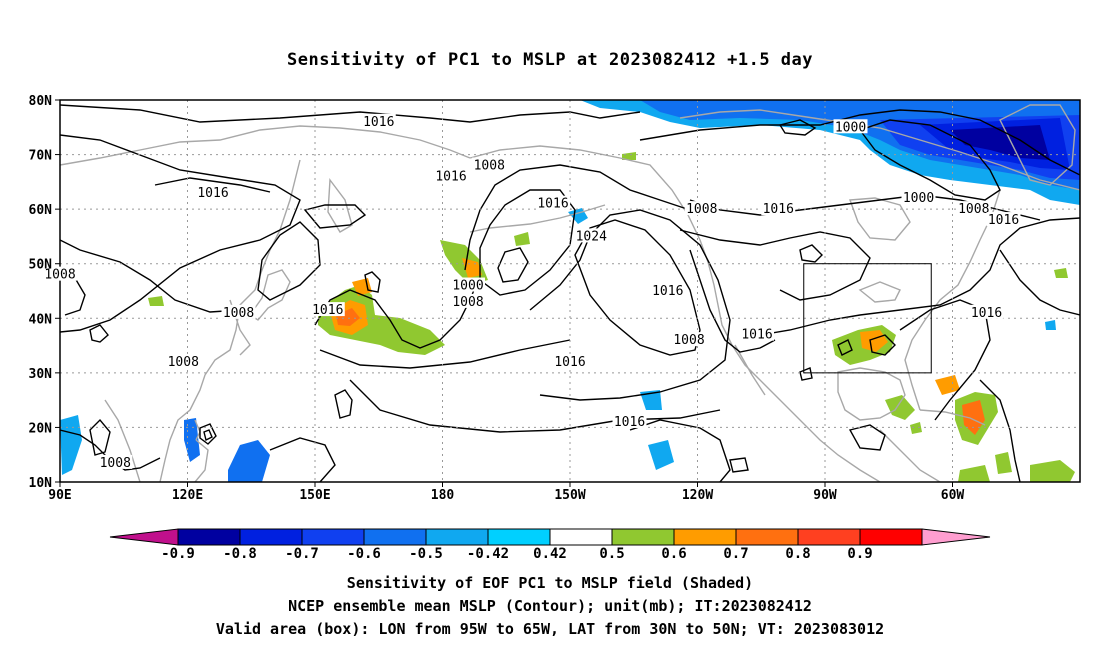  What do you see at coordinates (825, 495) in the screenshot?
I see `longitude-tick-label: 90W` at bounding box center [825, 495].